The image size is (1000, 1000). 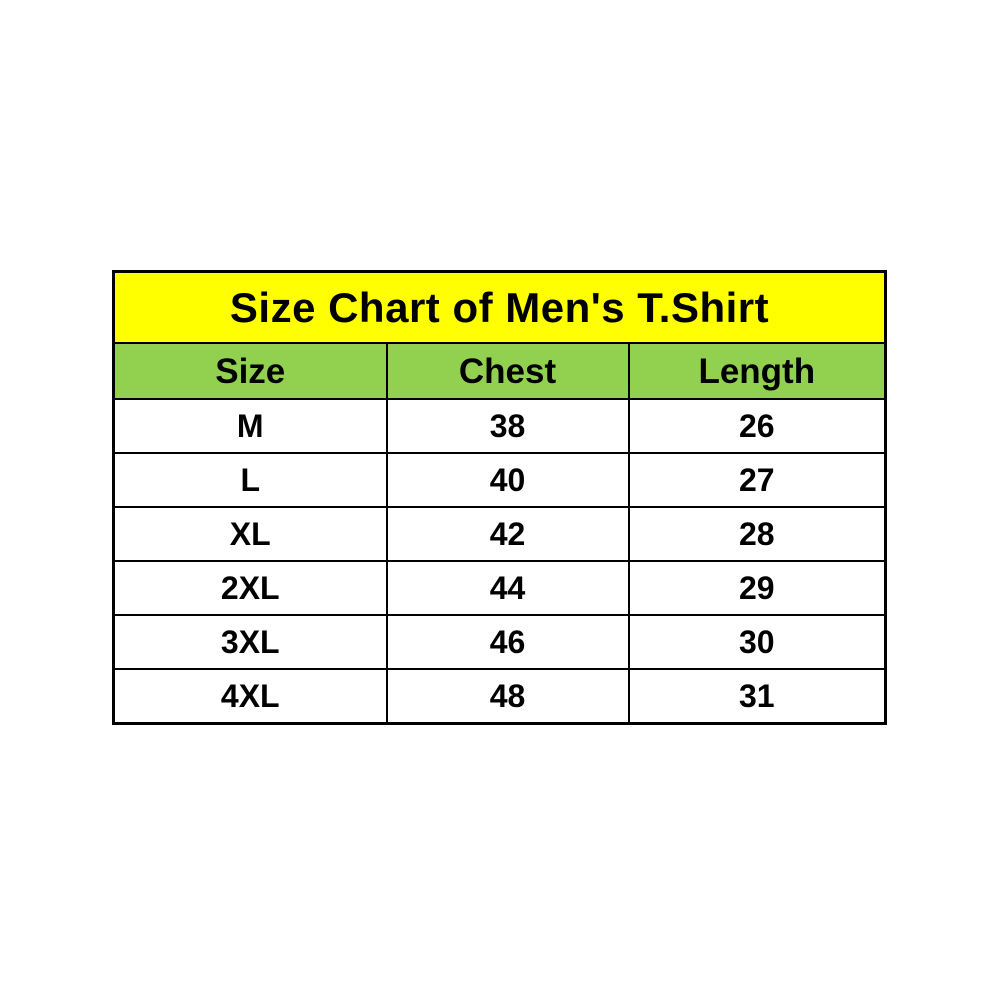 I want to click on chest-cell: 42, so click(x=507, y=534).